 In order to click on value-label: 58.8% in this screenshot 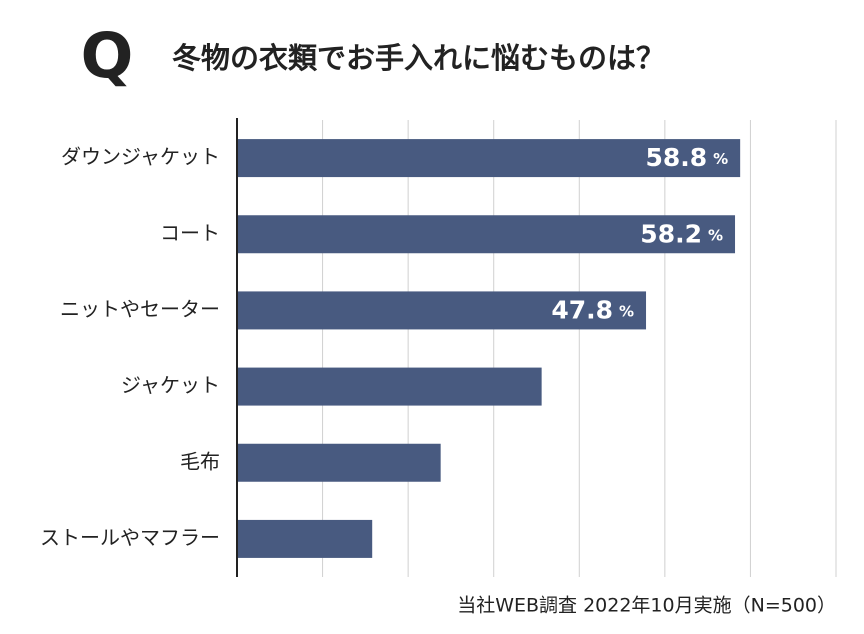, I will do `click(686, 157)`.